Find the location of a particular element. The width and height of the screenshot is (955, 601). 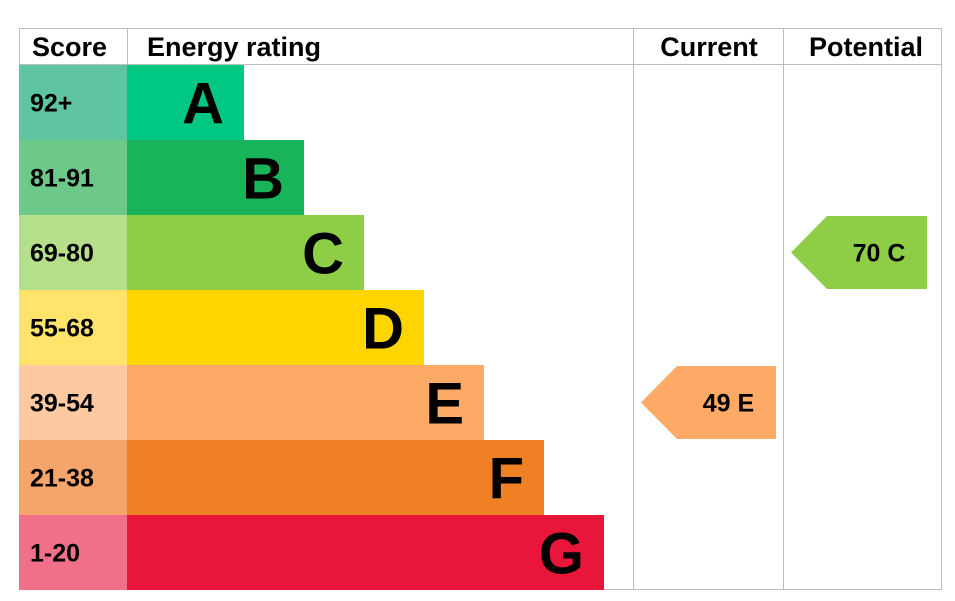

rating-bar-b is located at coordinates (215, 177).